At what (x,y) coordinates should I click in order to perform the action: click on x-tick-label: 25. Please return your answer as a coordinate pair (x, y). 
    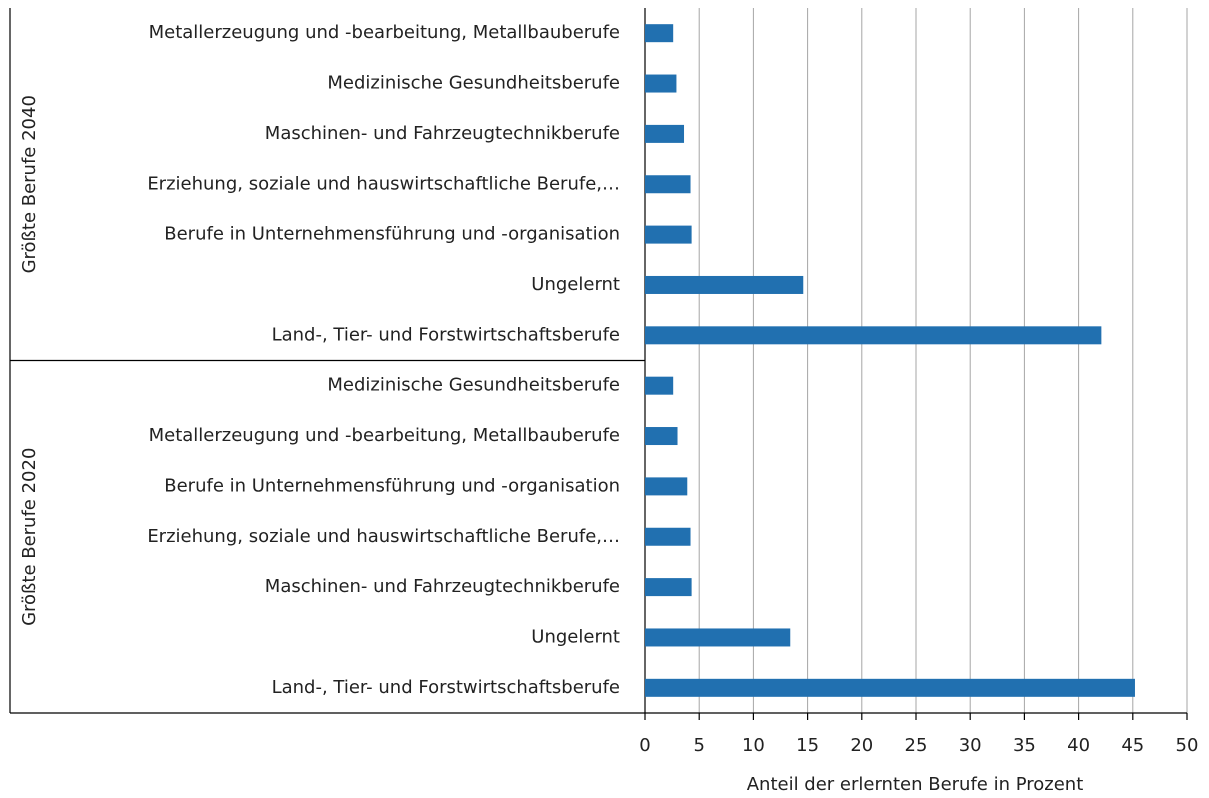
    Looking at the image, I should click on (916, 745).